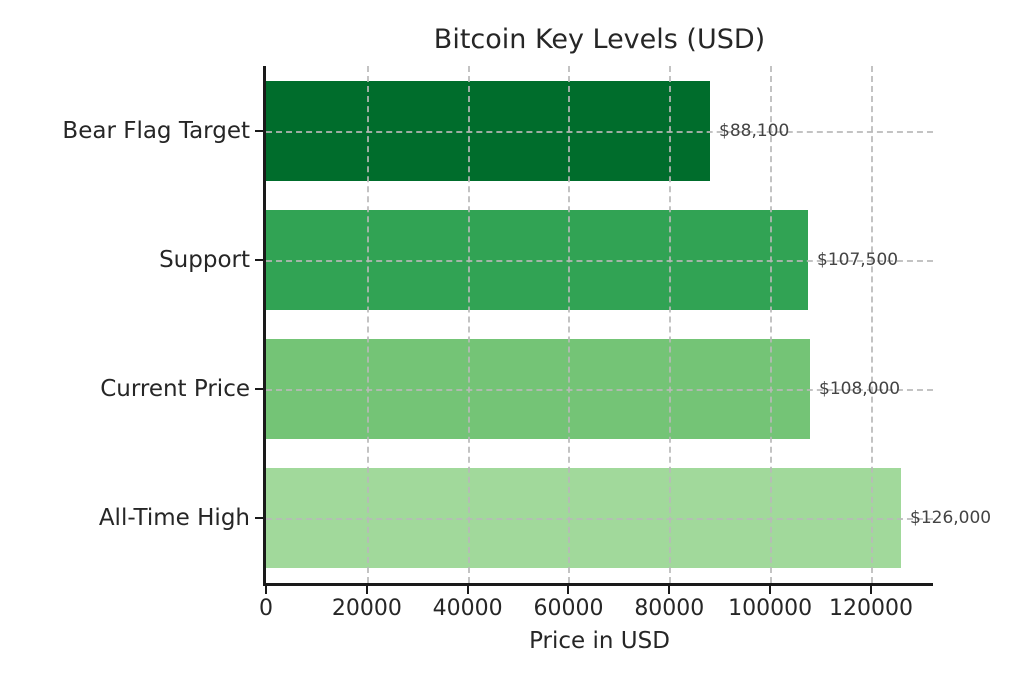 This screenshot has height=683, width=1024. Describe the element at coordinates (204, 260) in the screenshot. I see `y-axis-tick-label: Support` at that location.